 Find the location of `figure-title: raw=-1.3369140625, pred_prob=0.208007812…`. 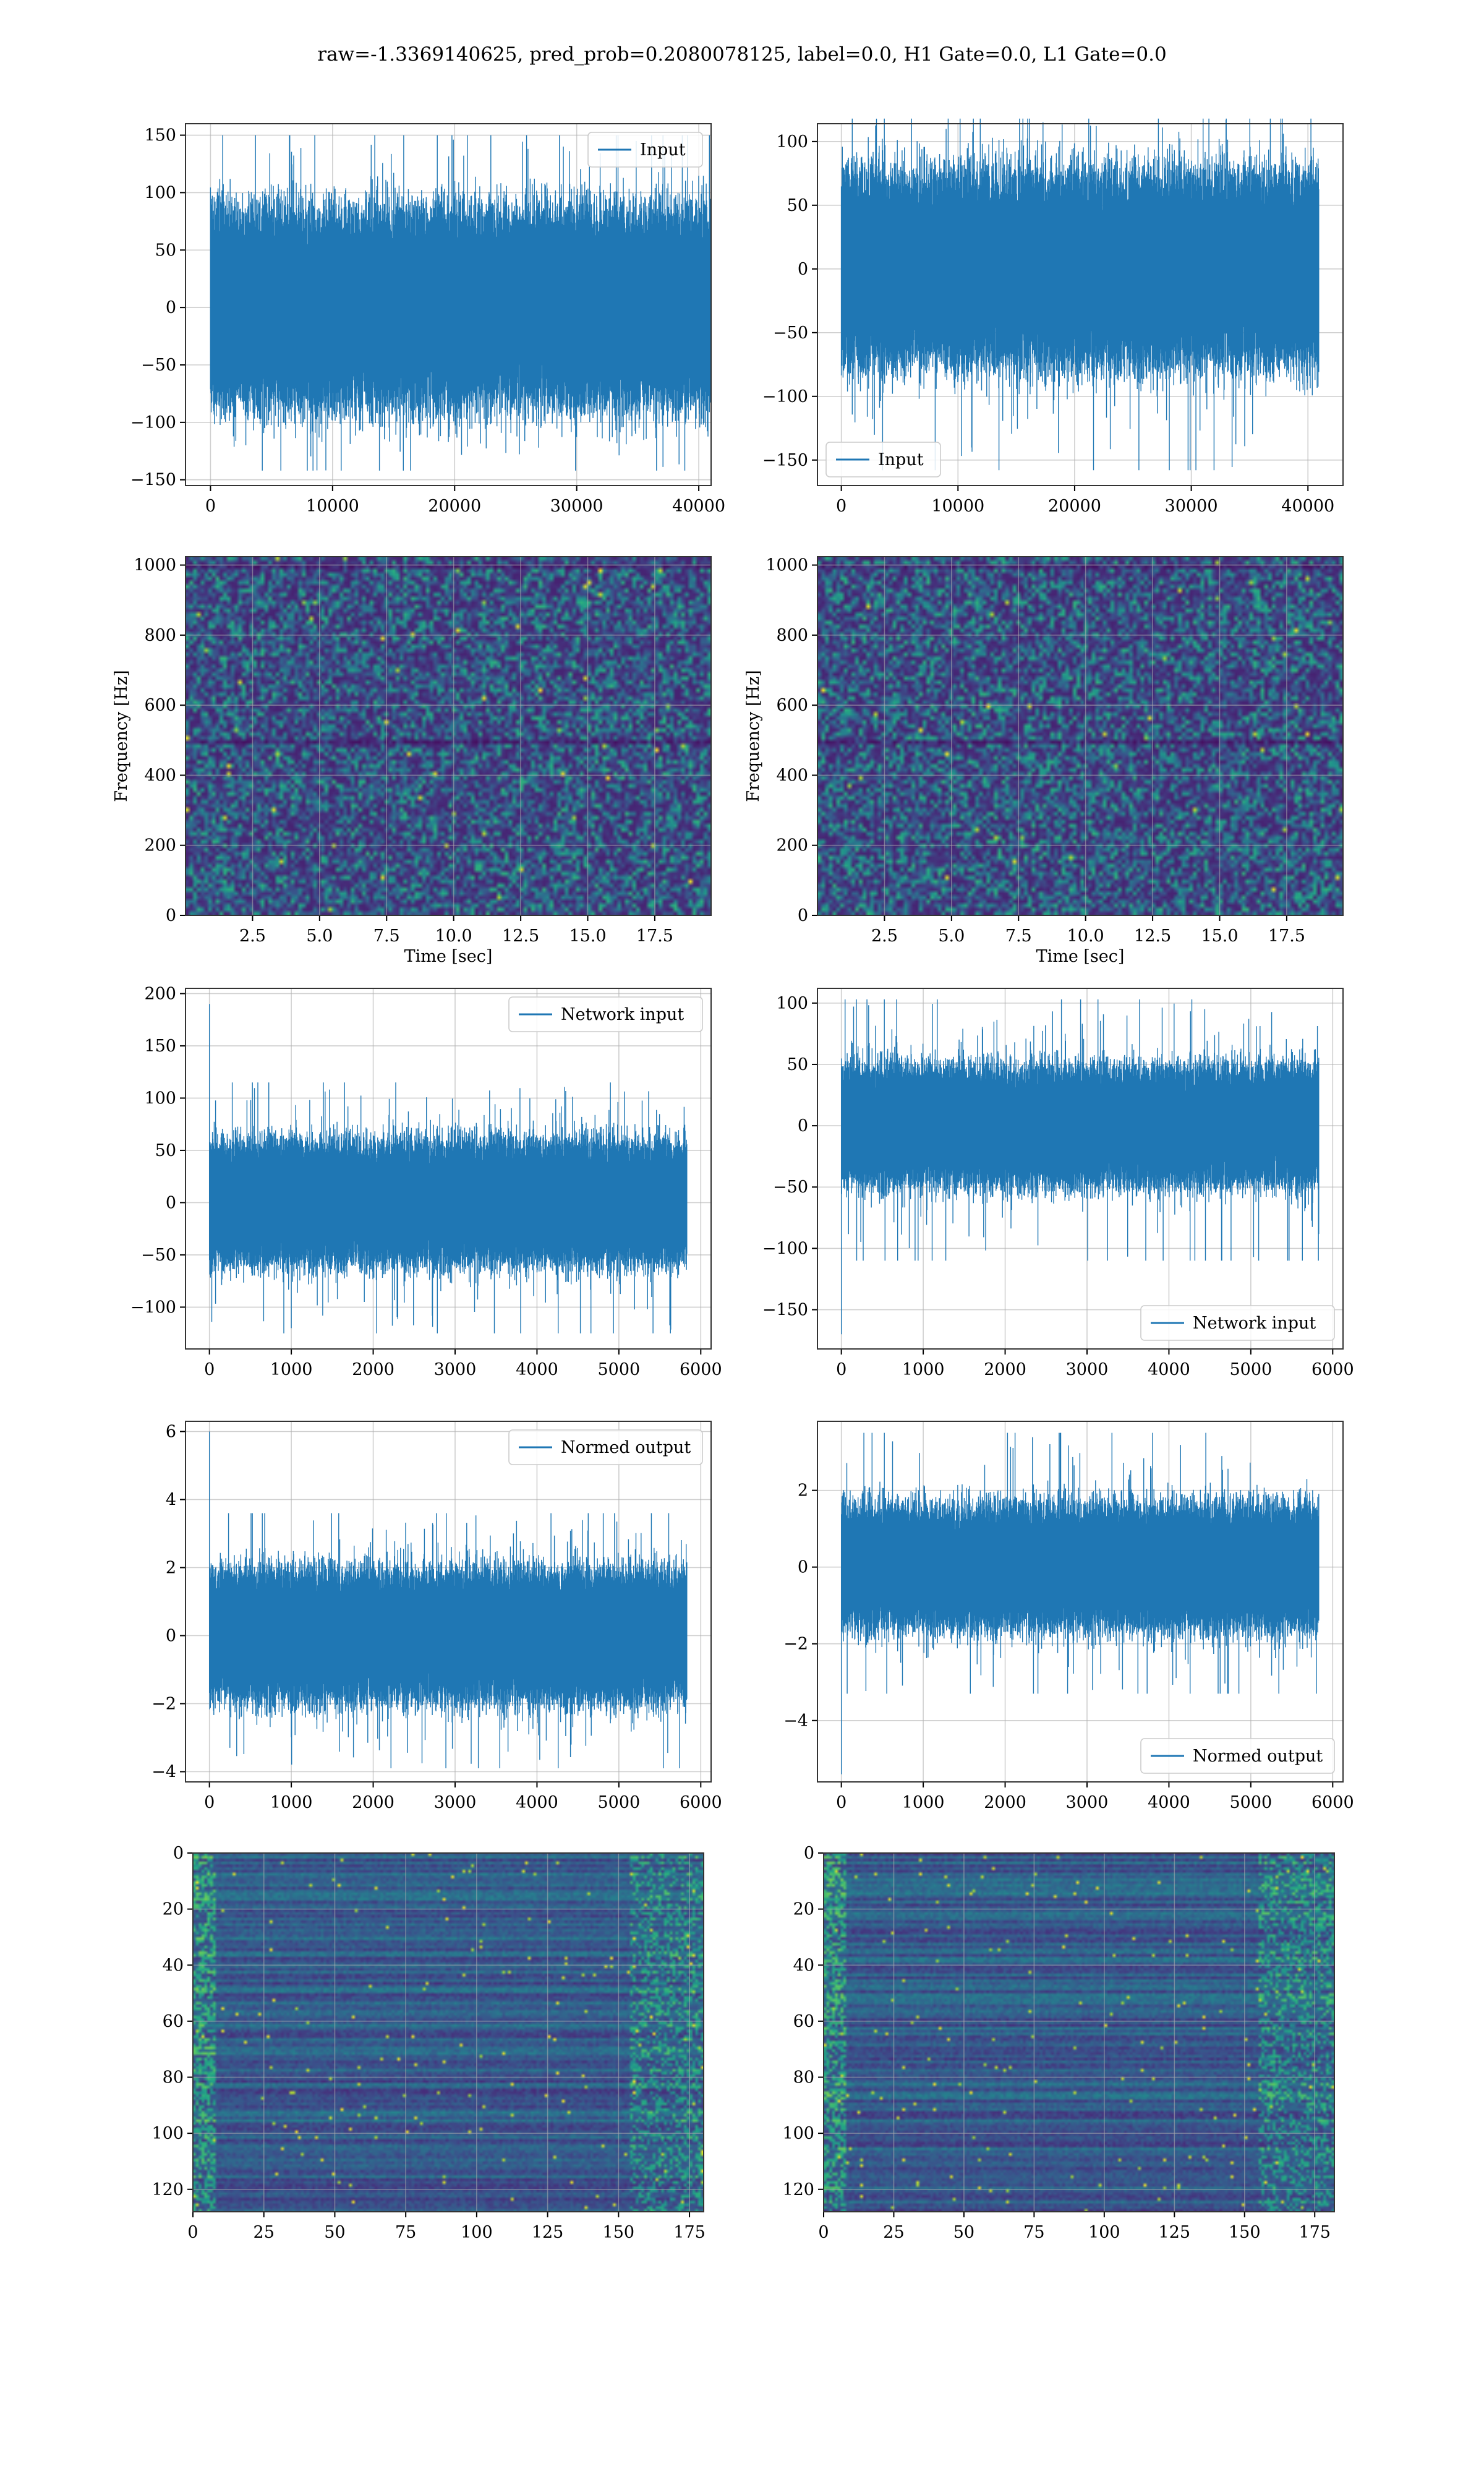

figure-title: raw=-1.3369140625, pred_prob=0.208007812… is located at coordinates (742, 54).